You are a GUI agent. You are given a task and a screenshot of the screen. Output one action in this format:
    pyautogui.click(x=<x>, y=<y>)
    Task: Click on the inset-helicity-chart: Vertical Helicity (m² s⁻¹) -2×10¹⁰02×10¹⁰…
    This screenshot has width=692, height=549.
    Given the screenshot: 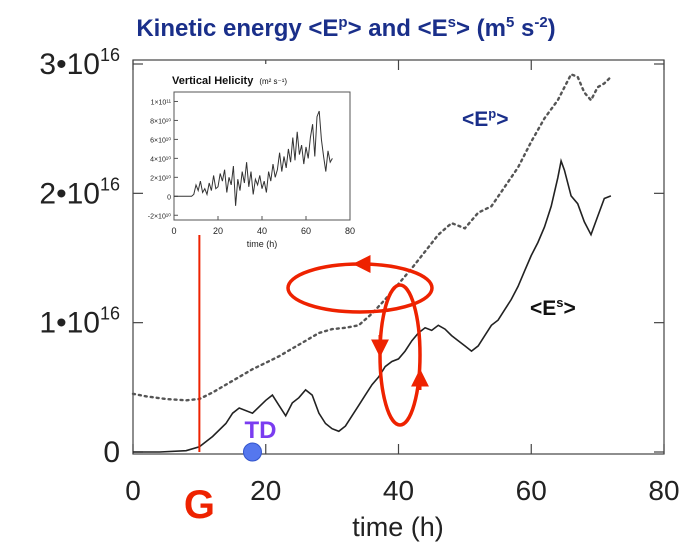 What is the action you would take?
    pyautogui.click(x=250, y=156)
    